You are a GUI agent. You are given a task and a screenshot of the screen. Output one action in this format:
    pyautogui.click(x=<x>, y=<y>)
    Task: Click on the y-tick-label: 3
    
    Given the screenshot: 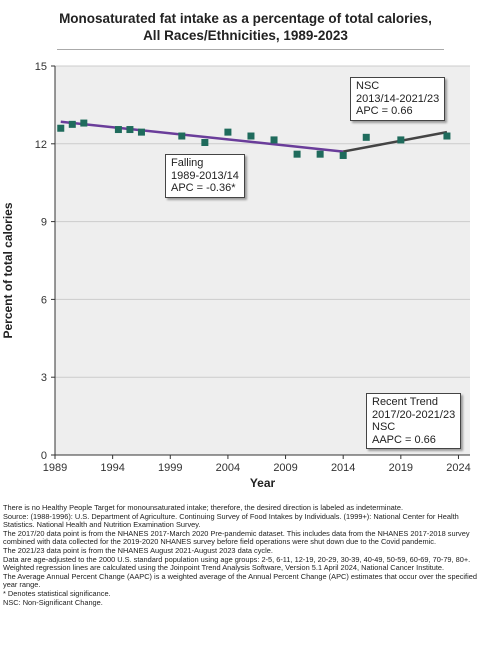 What is the action you would take?
    pyautogui.click(x=44, y=378)
    